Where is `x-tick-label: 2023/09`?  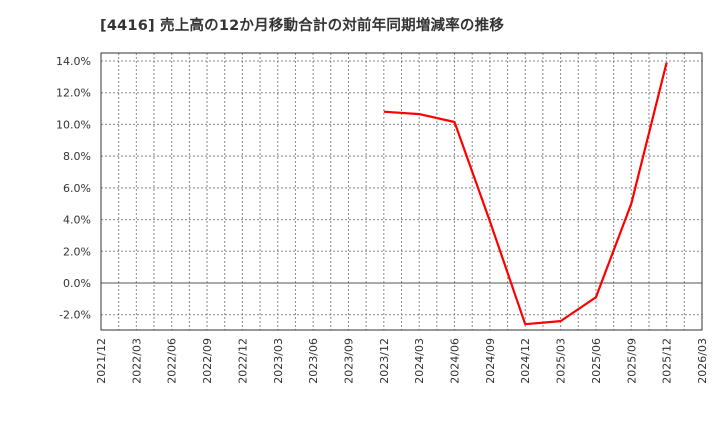
x-tick-label: 2023/09 is located at coordinates (348, 361).